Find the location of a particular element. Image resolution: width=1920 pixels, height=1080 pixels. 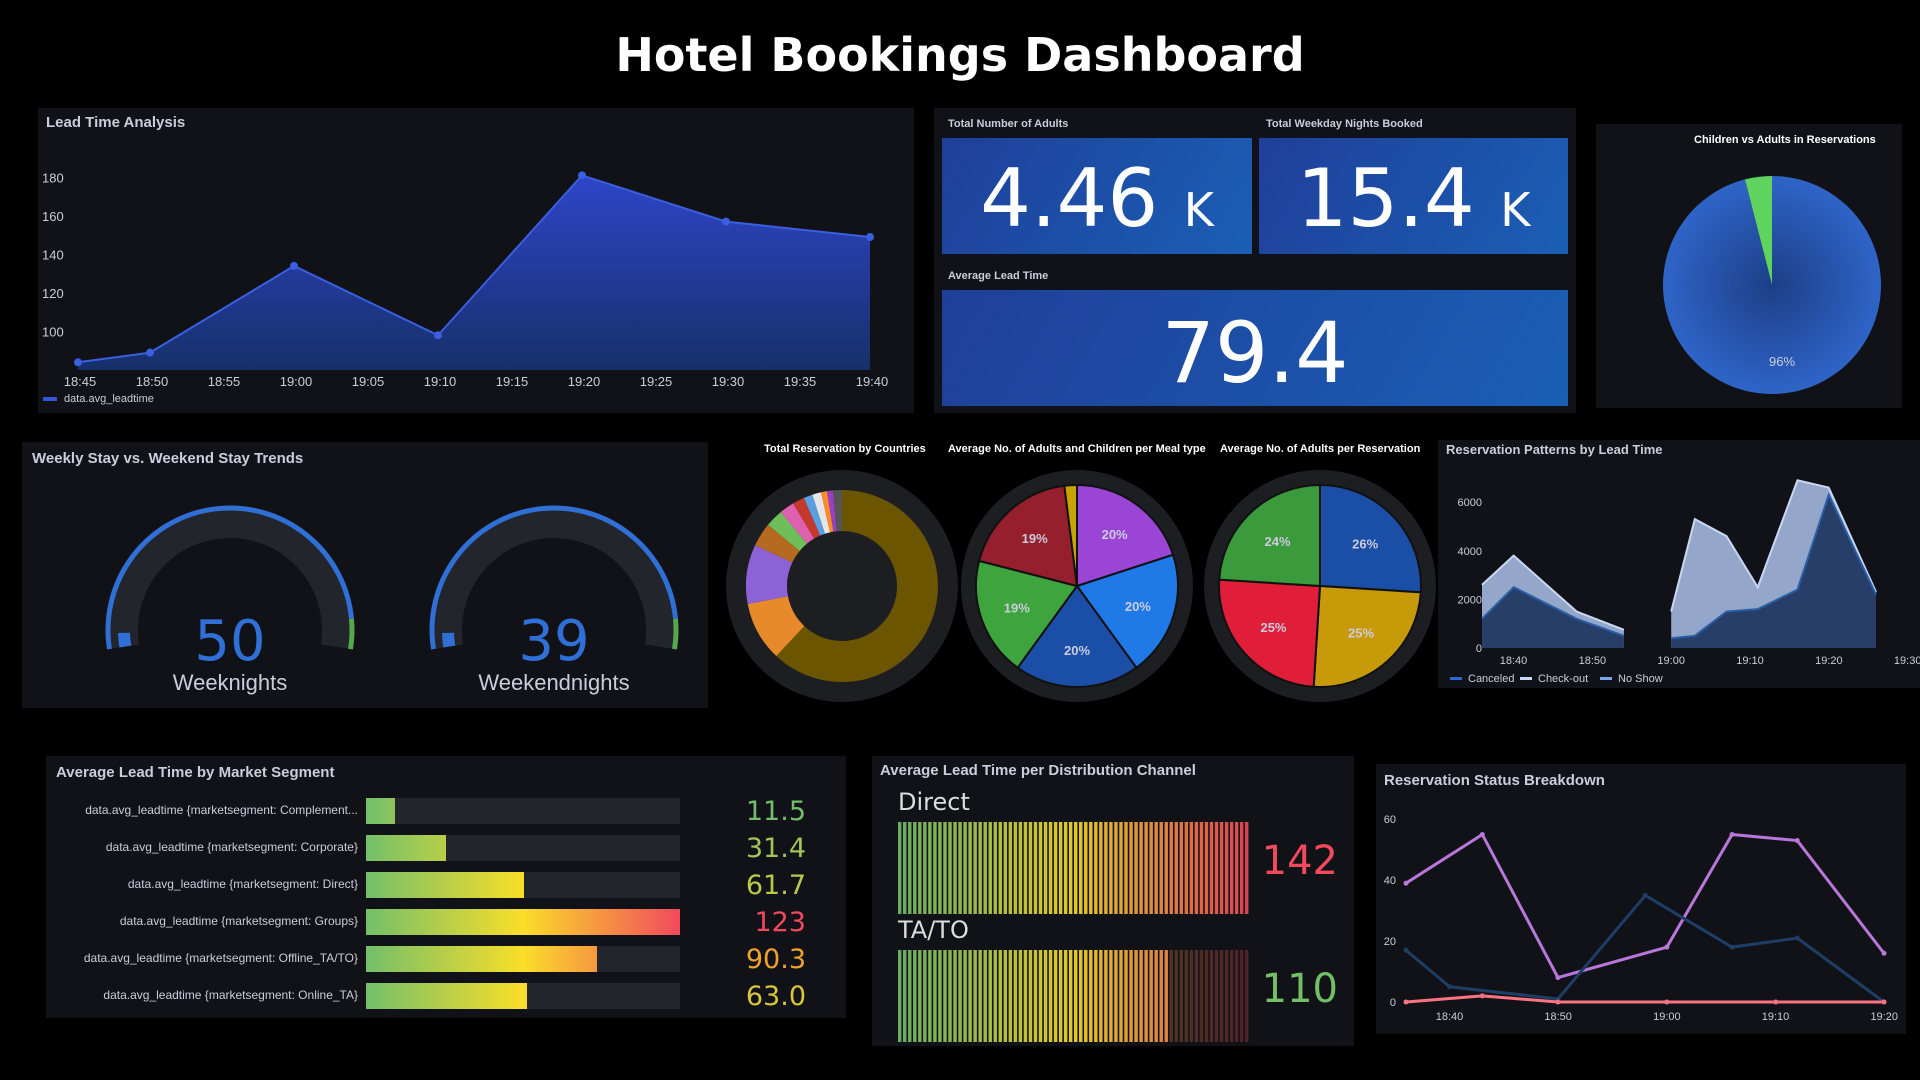

adults-per-res-title: Average No. of Adults per Reservation is located at coordinates (1320, 449).